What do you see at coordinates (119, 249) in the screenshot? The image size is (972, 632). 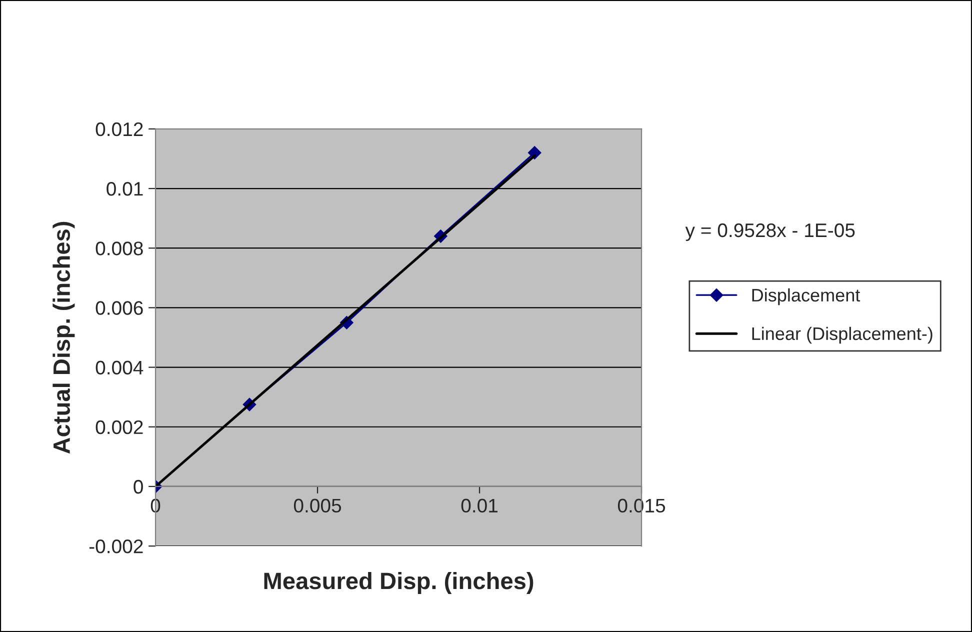 I see `y-tick-label: 0.008` at bounding box center [119, 249].